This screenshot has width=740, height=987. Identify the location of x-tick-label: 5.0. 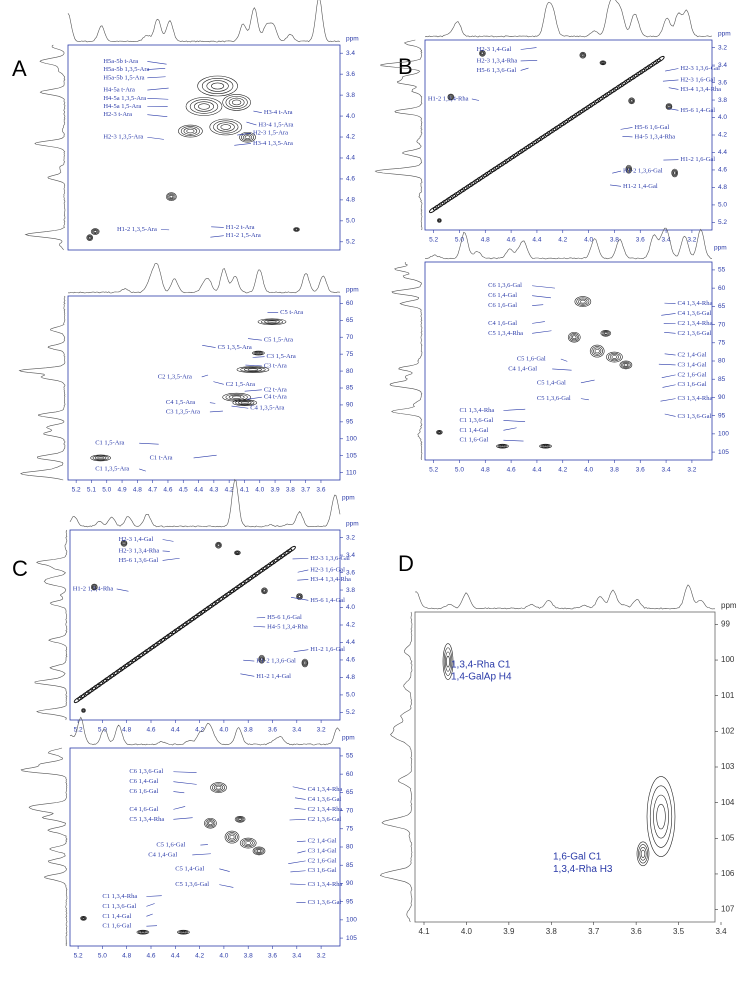
(459, 470).